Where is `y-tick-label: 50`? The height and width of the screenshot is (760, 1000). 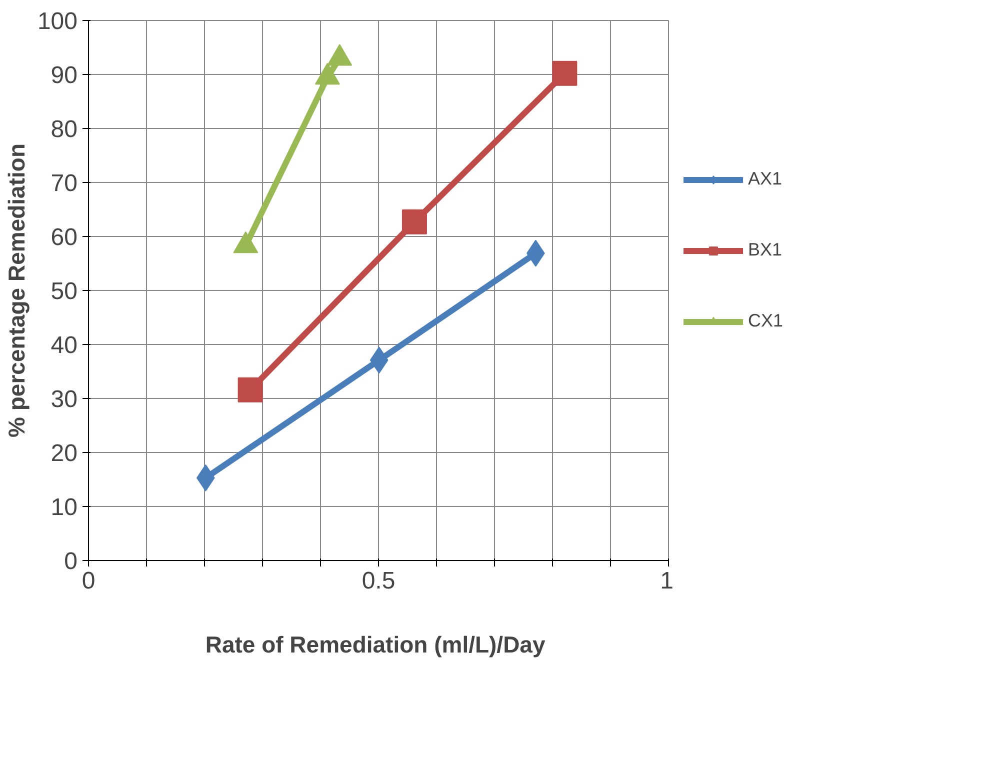
y-tick-label: 50 is located at coordinates (64, 291).